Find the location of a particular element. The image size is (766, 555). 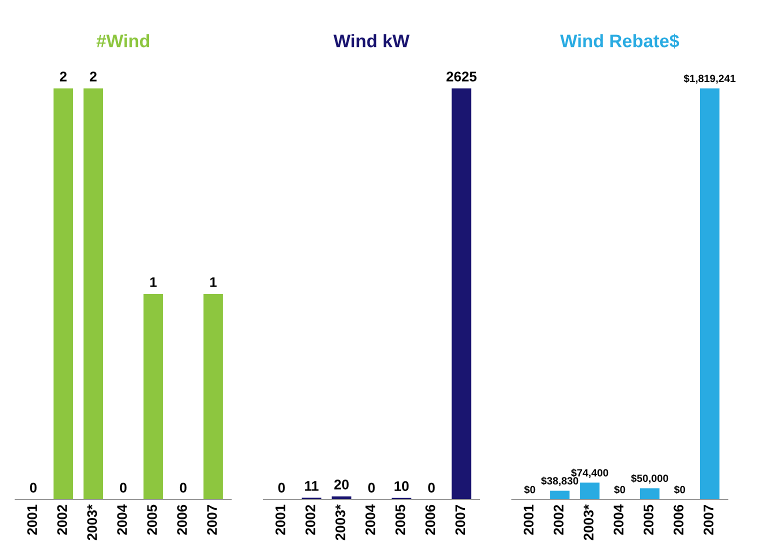

data-label: 10 is located at coordinates (401, 486).